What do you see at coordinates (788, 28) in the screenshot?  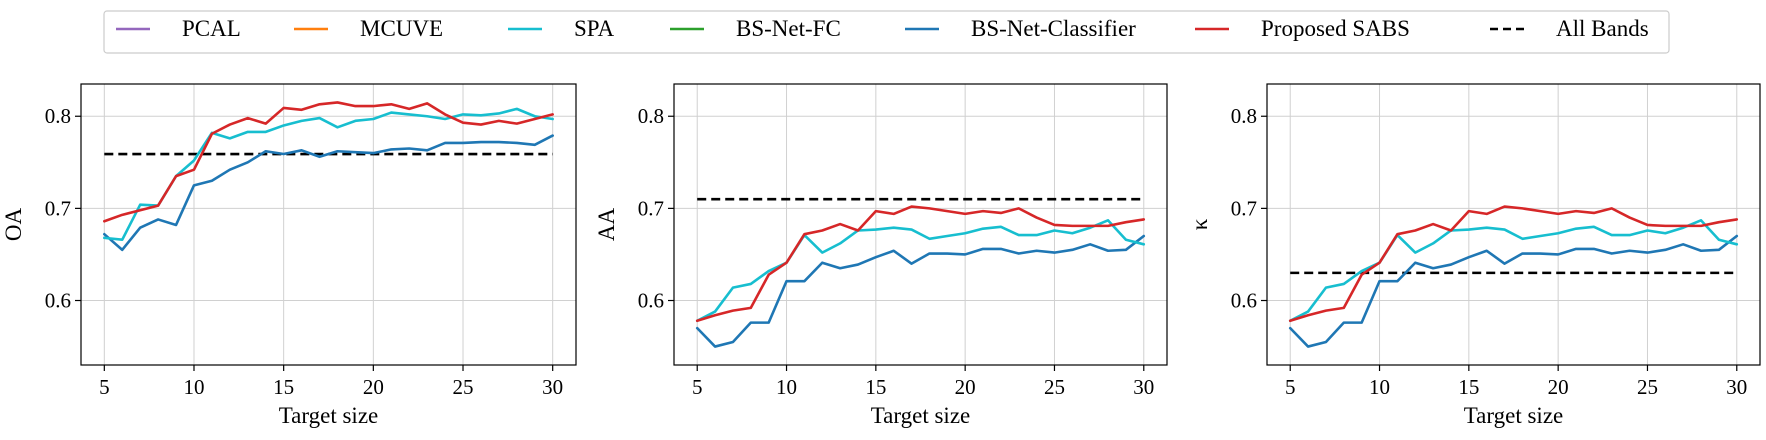 I see `legend-label: BS-Net-FC` at bounding box center [788, 28].